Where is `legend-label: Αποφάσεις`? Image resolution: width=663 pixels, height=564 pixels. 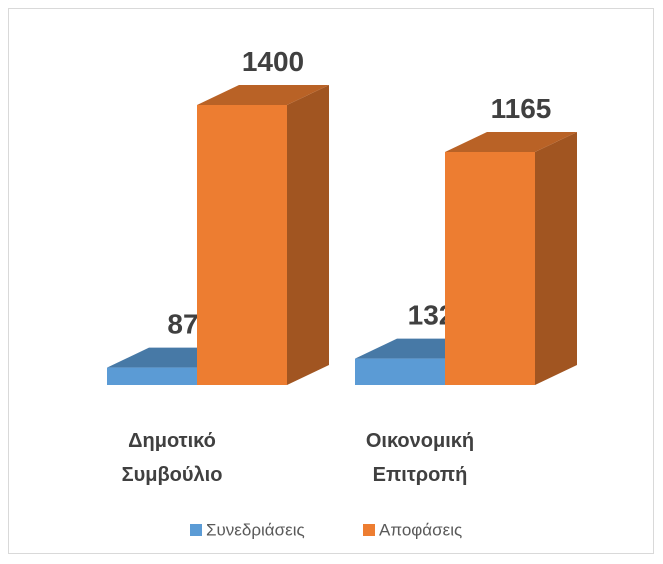 legend-label: Αποφάσεις is located at coordinates (420, 529).